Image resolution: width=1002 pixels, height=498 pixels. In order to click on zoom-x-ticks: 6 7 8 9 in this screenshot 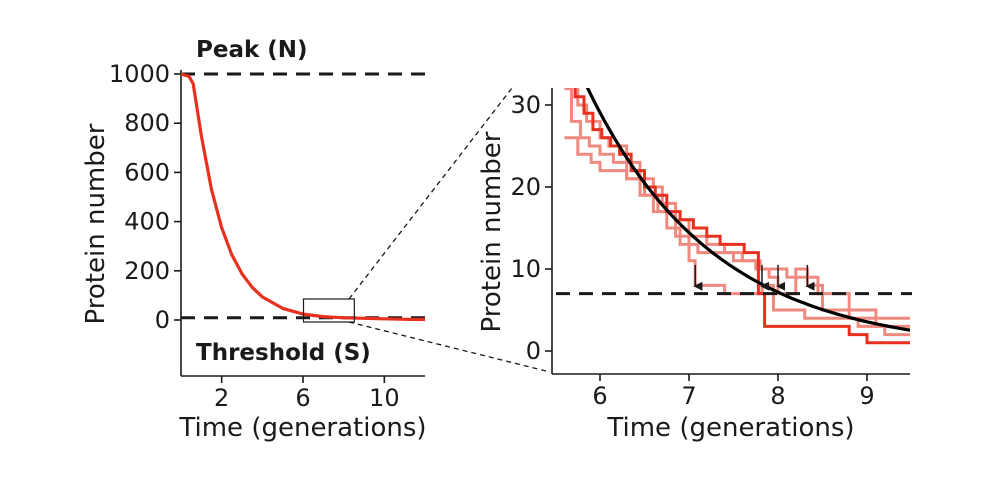, I will do `click(733, 392)`.